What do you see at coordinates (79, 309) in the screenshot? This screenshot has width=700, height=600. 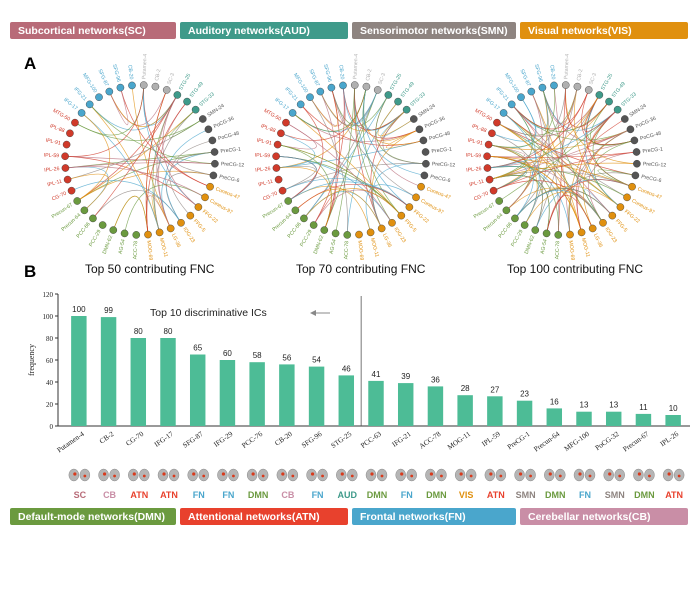 I see `bar-value-label: 100` at bounding box center [79, 309].